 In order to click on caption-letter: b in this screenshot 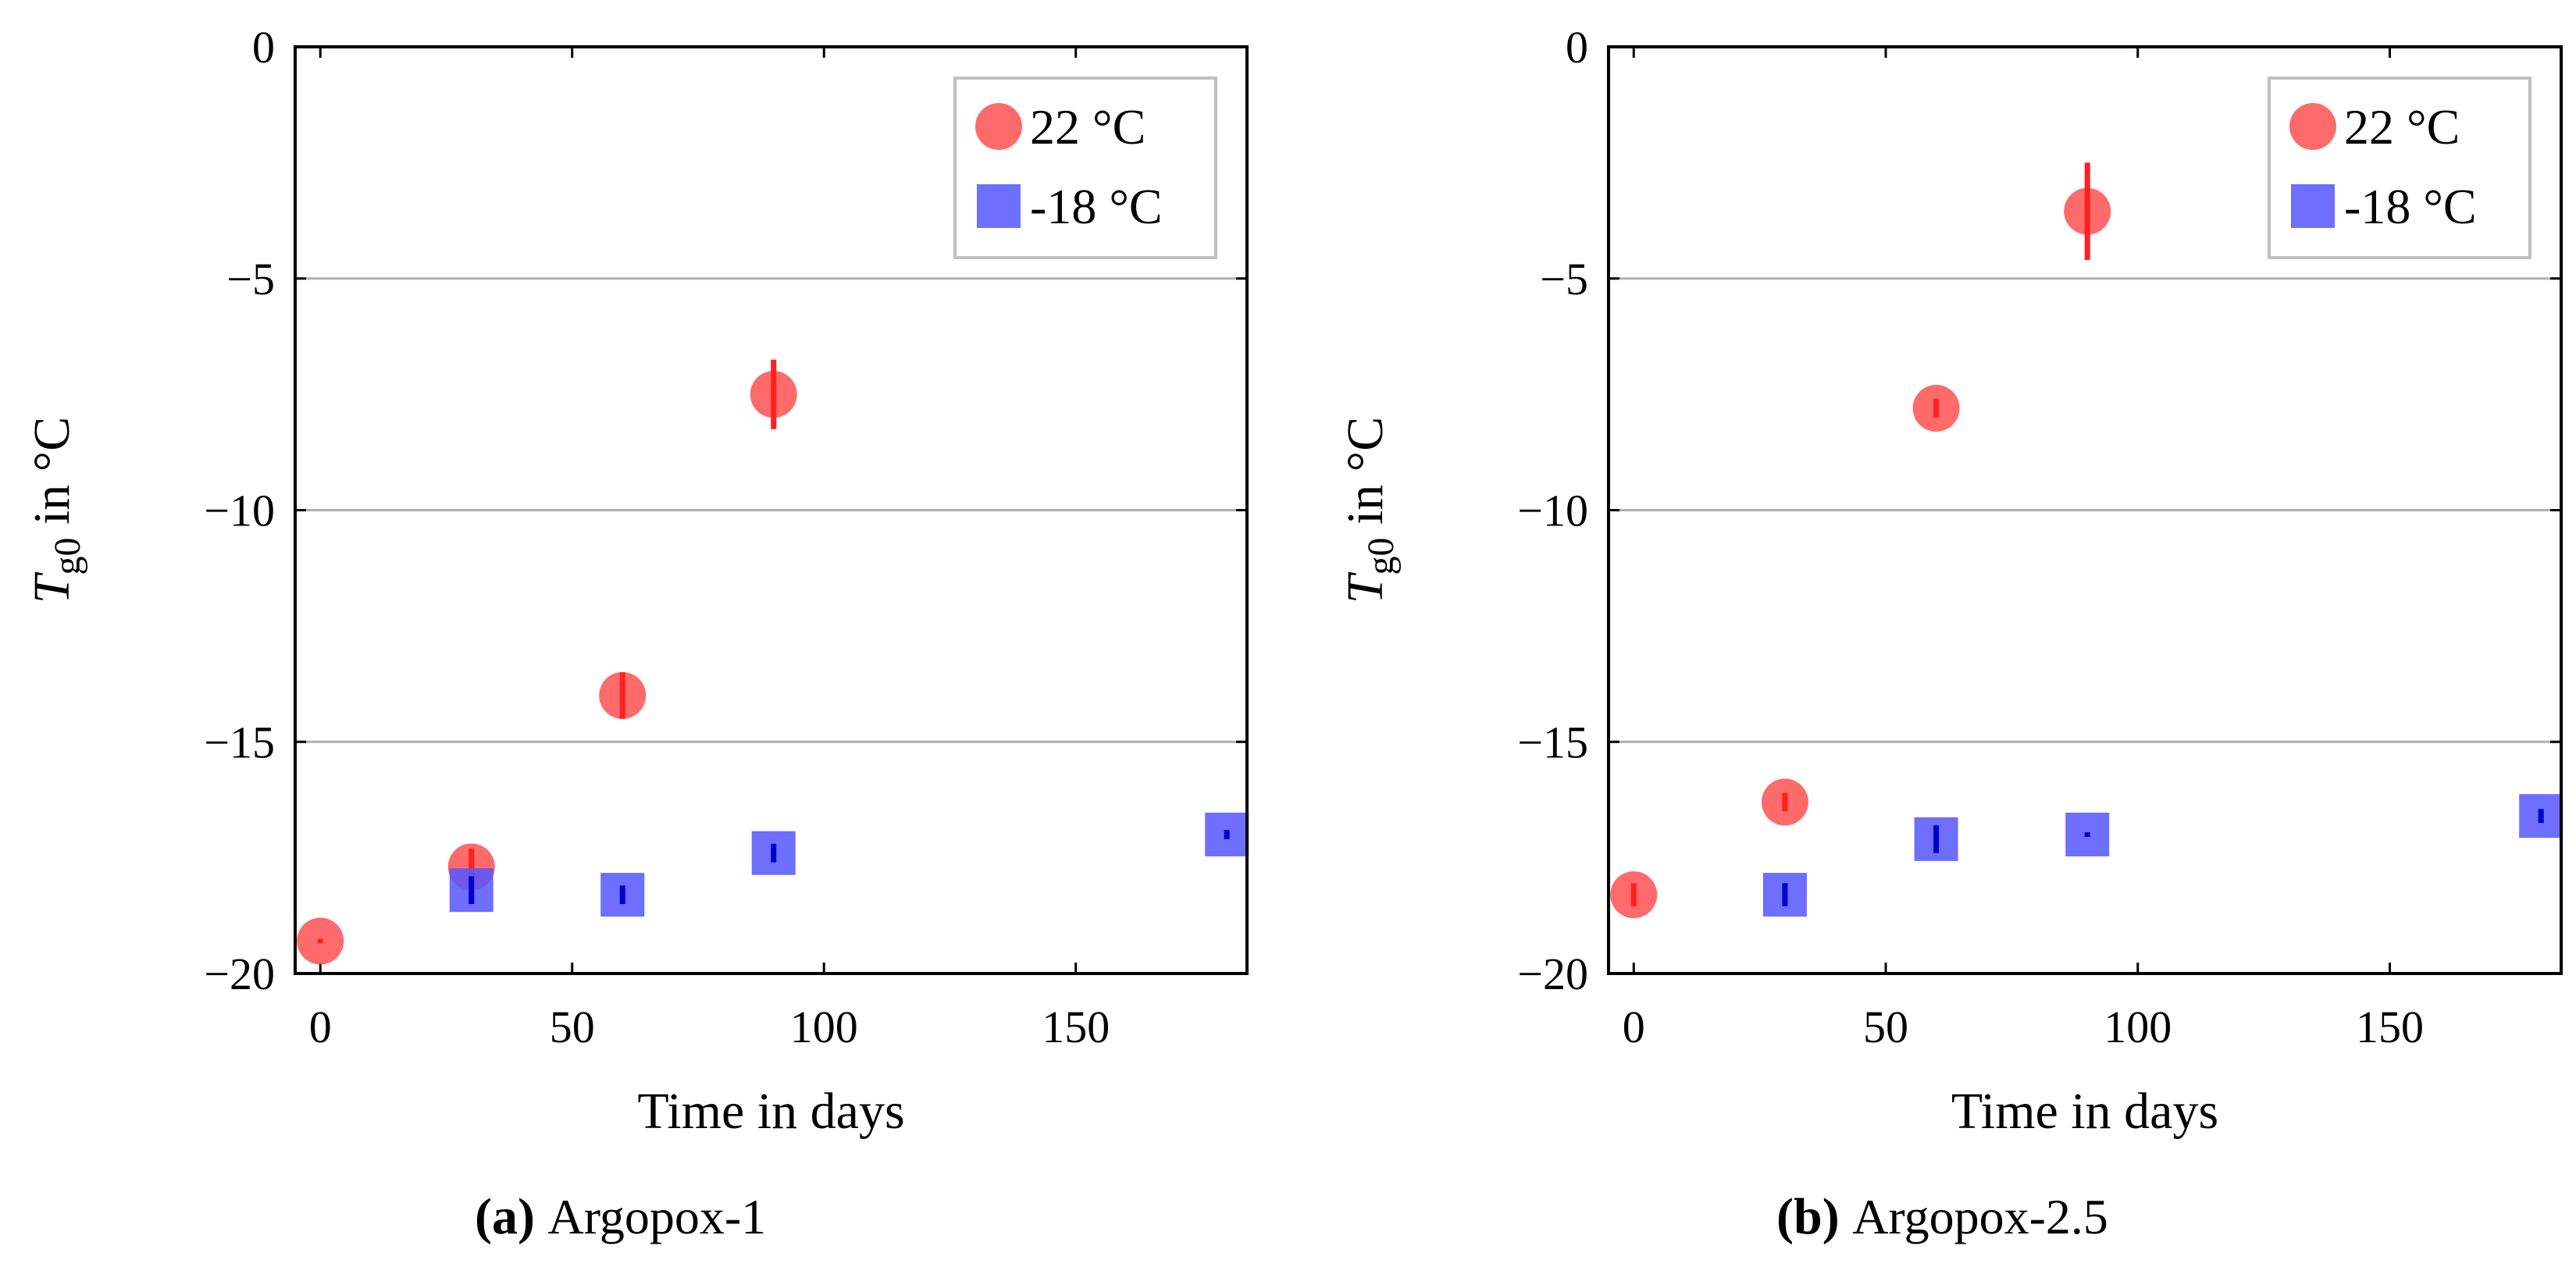, I will do `click(1808, 1216)`.